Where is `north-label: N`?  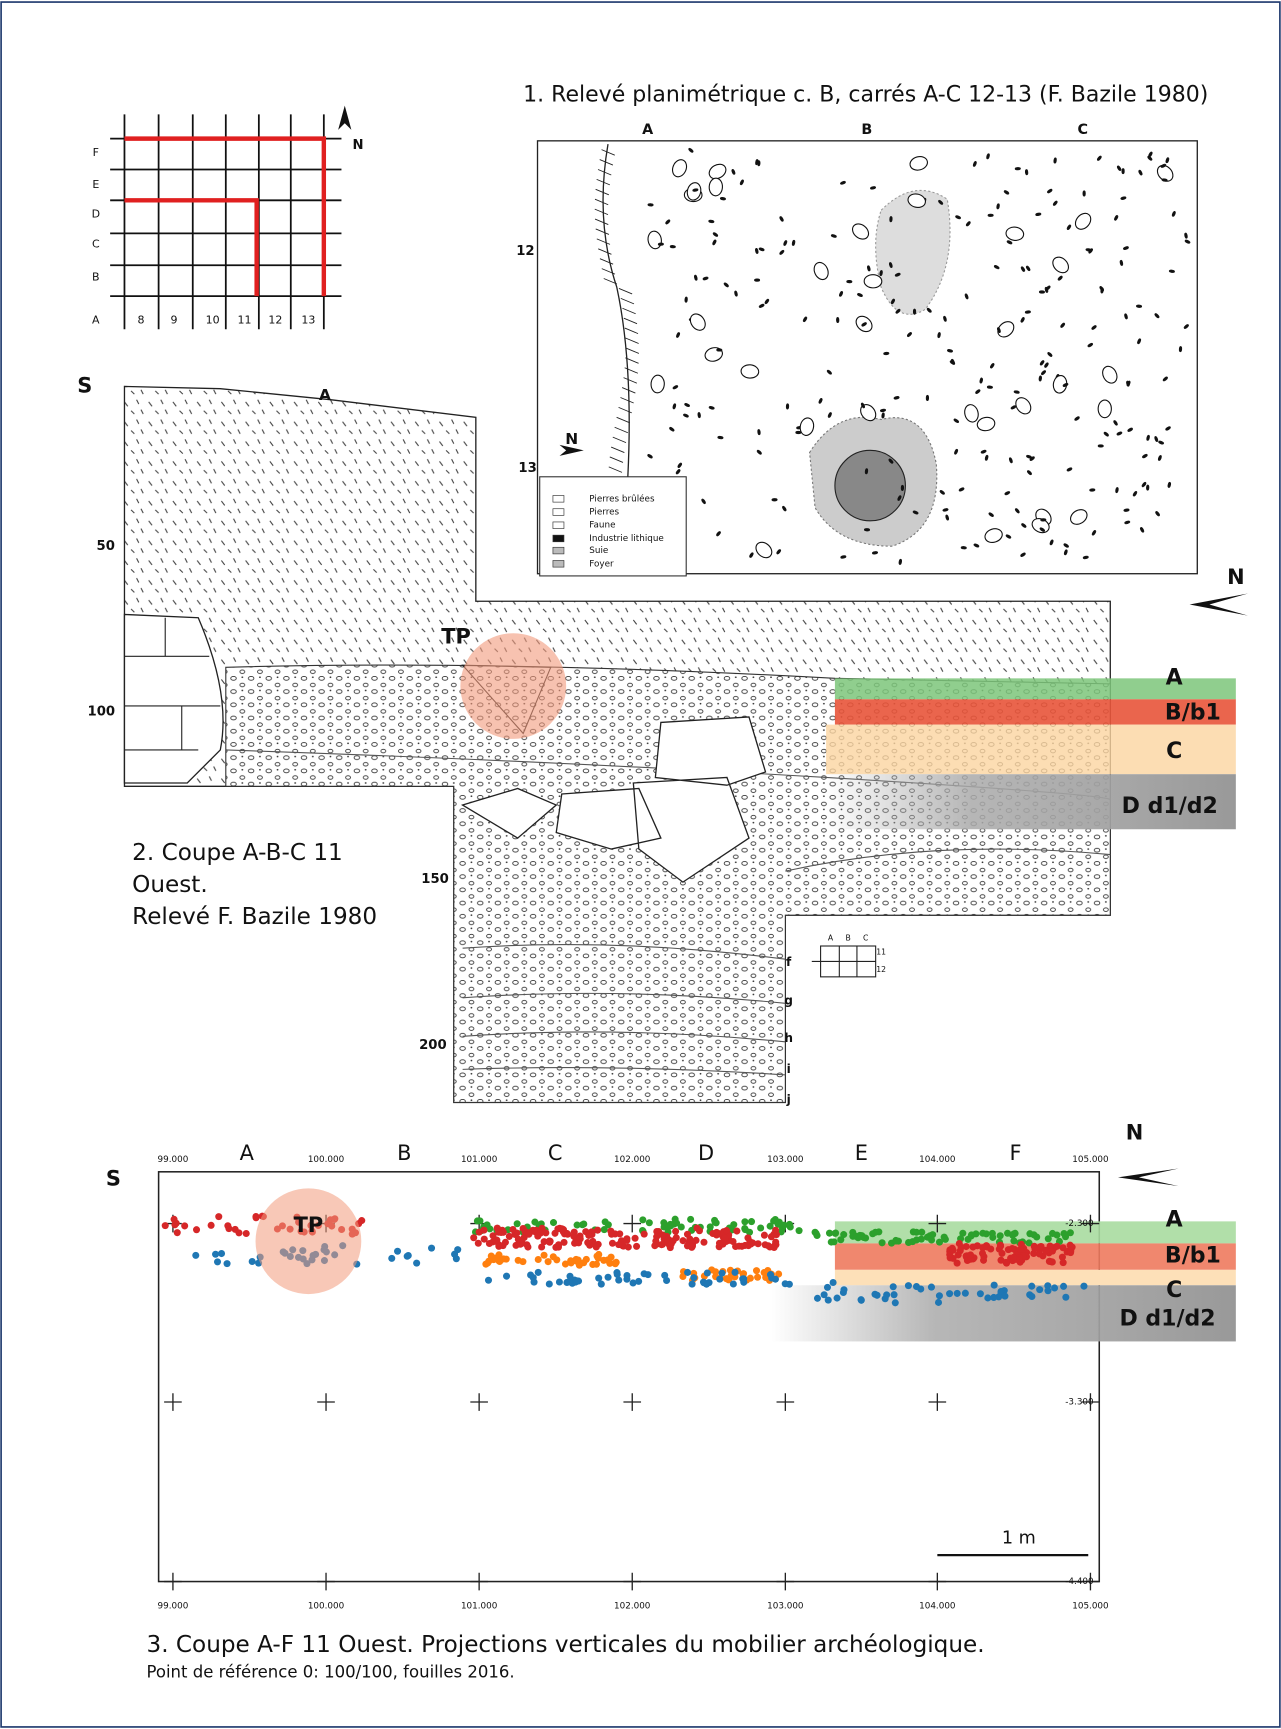
north-label: N is located at coordinates (1135, 1132).